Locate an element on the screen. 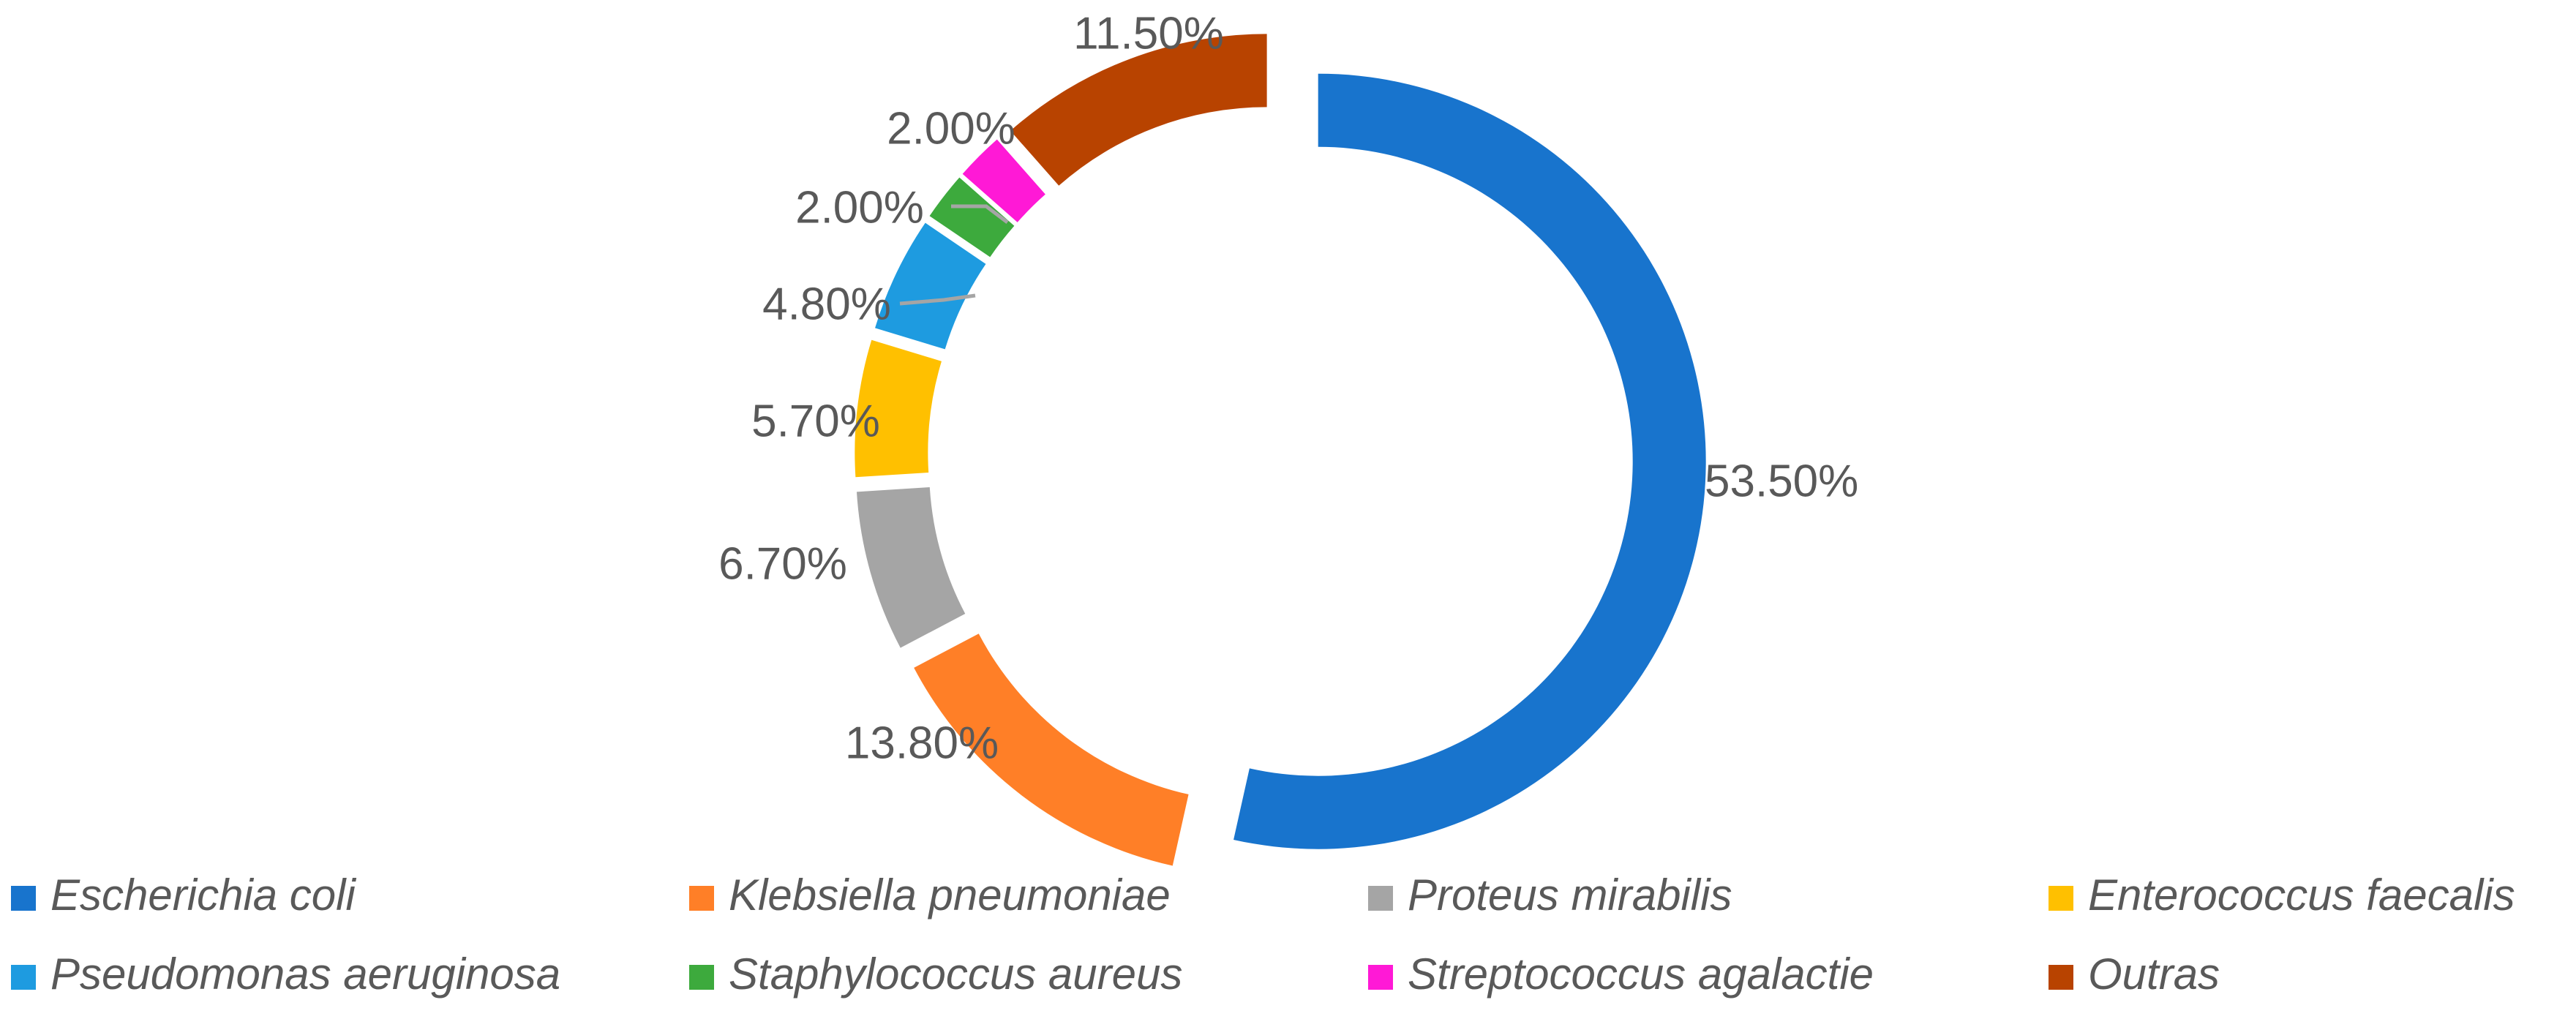 Image resolution: width=2576 pixels, height=1019 pixels. data-label-klebsiella-pneumoniae: 13.80% is located at coordinates (922, 743).